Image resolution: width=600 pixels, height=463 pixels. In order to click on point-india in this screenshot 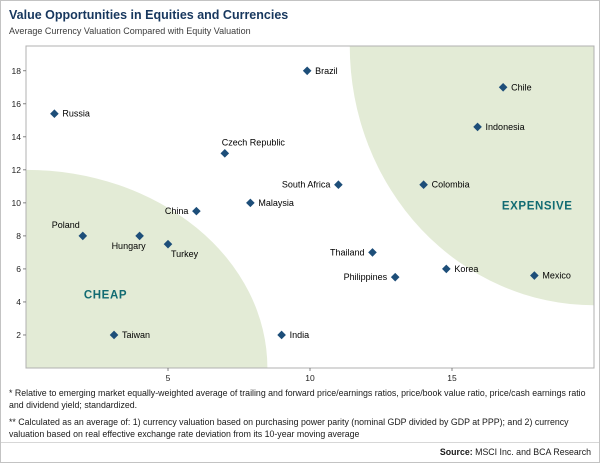, I will do `click(281, 335)`.